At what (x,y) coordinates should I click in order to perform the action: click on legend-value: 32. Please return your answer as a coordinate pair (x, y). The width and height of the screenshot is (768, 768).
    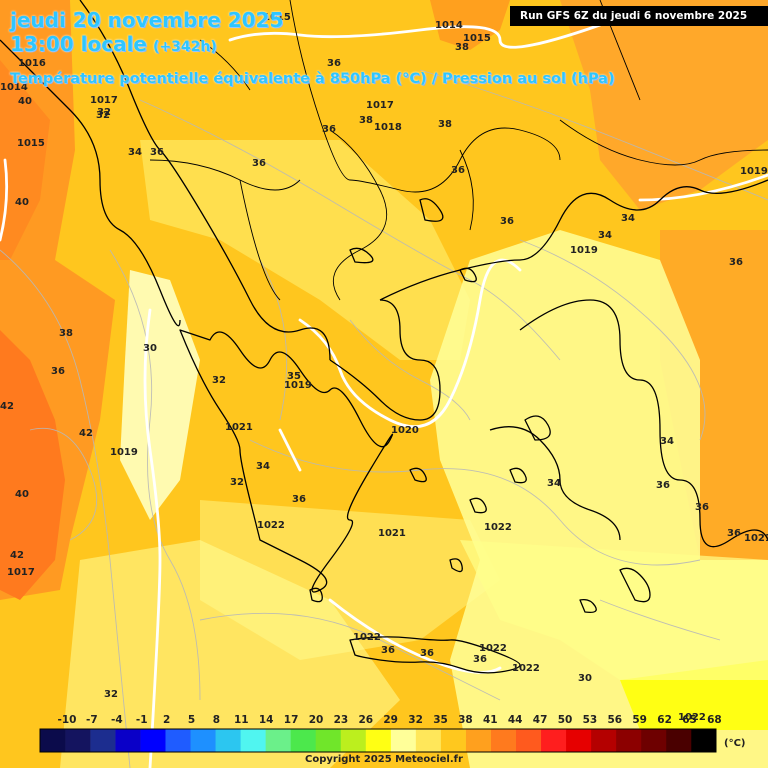
    Looking at the image, I should click on (415, 720).